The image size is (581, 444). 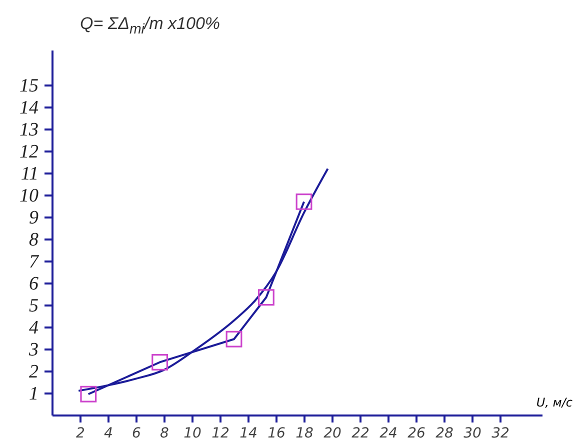 What do you see at coordinates (333, 434) in the screenshot?
I see `x-tick-label: 20` at bounding box center [333, 434].